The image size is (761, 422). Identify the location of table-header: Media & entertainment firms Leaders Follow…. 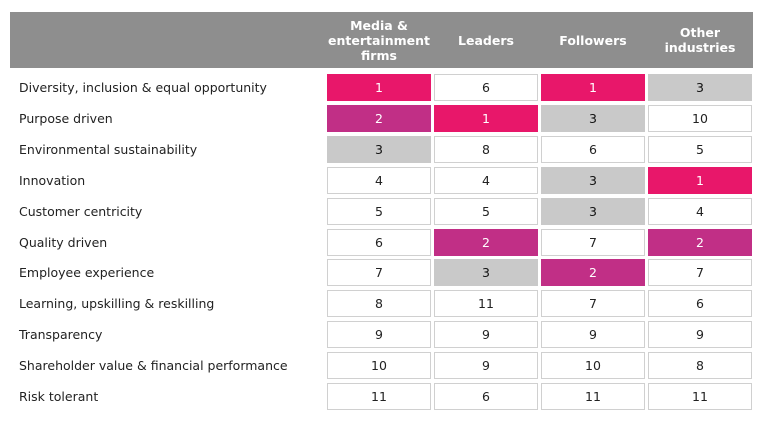
(381, 40).